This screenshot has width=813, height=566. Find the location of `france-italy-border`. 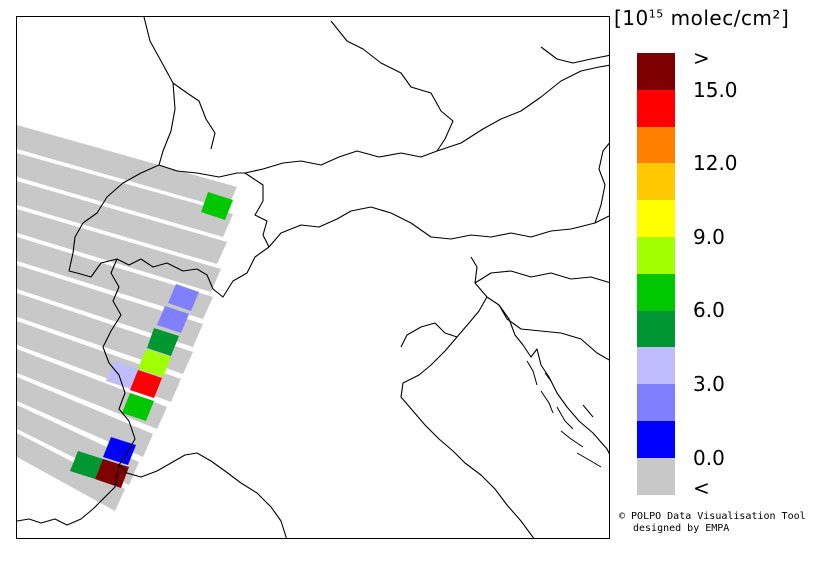

france-italy-border is located at coordinates (119, 362).